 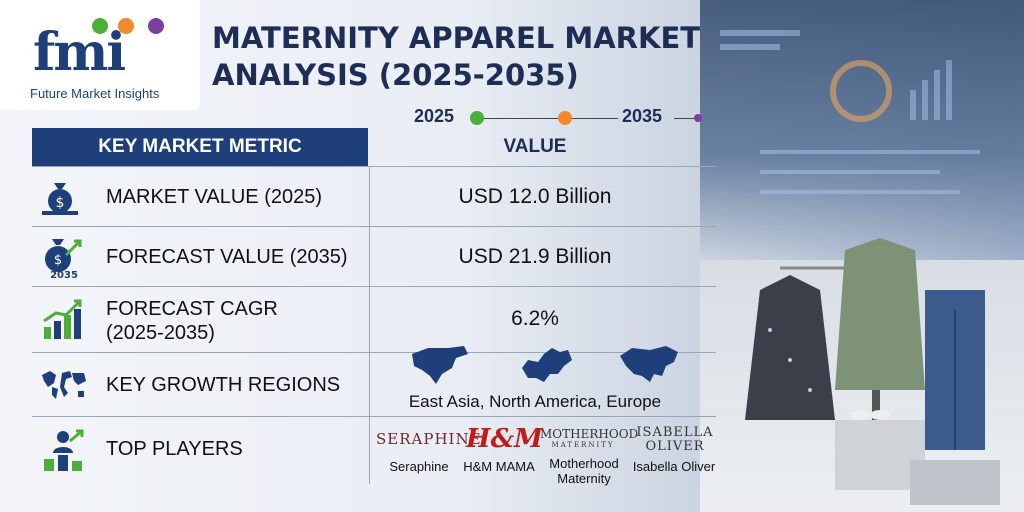 What do you see at coordinates (535, 401) in the screenshot?
I see `growth-regions-value: East Asia, North America, Europe` at bounding box center [535, 401].